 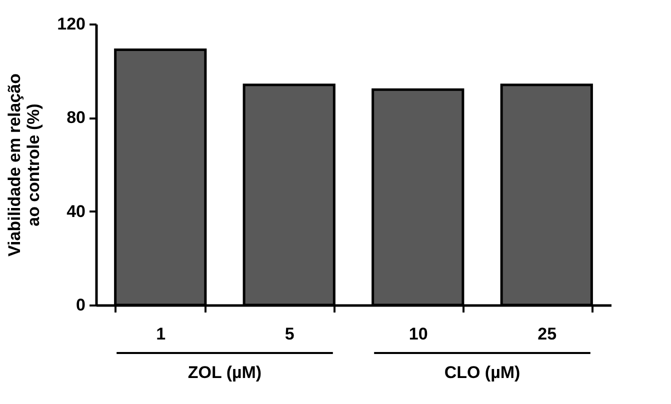 What do you see at coordinates (71, 24) in the screenshot?
I see `y-tick-label: 120` at bounding box center [71, 24].